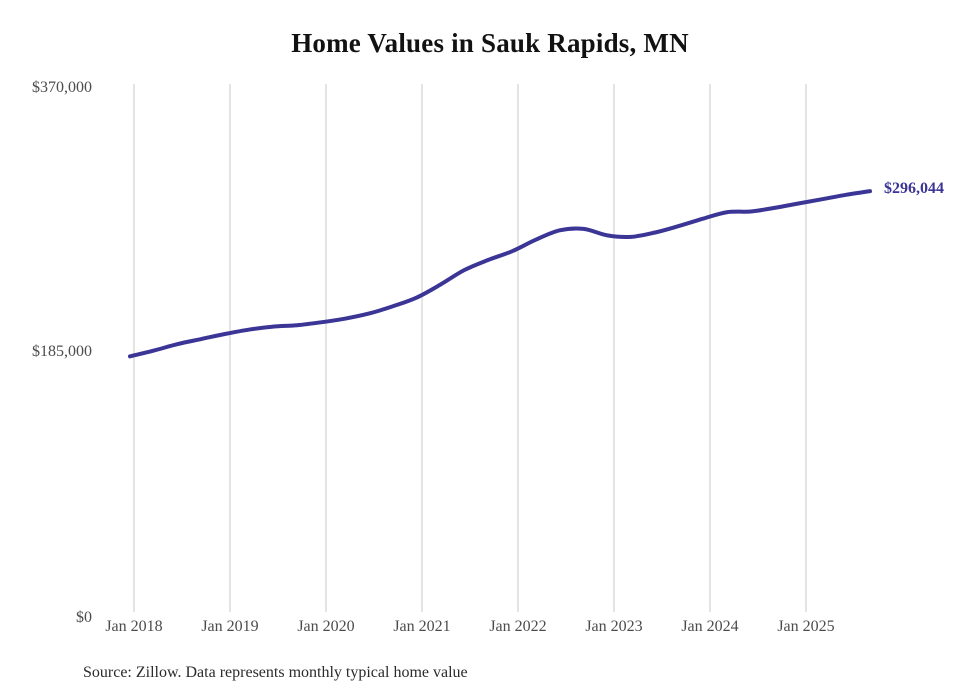 The height and width of the screenshot is (699, 980). Describe the element at coordinates (84, 617) in the screenshot. I see `y-axis-tick-0: $0` at that location.